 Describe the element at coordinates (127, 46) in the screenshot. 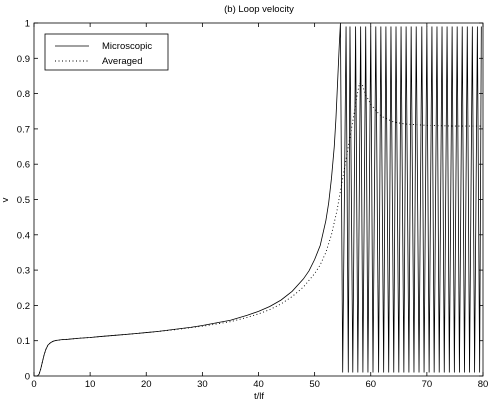

I see `legend-label-microscopic: Microscopic` at that location.